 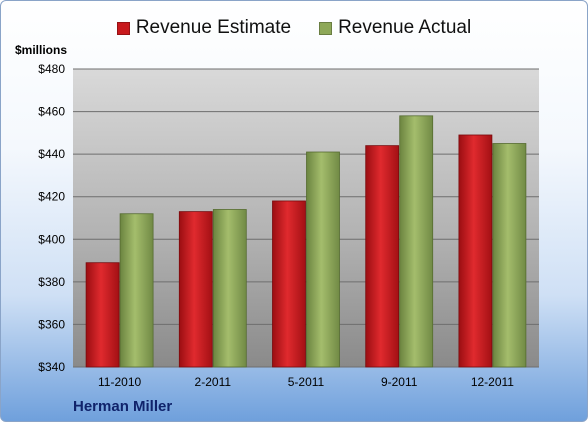 I want to click on x-tick-label: 12-2011, so click(x=492, y=382).